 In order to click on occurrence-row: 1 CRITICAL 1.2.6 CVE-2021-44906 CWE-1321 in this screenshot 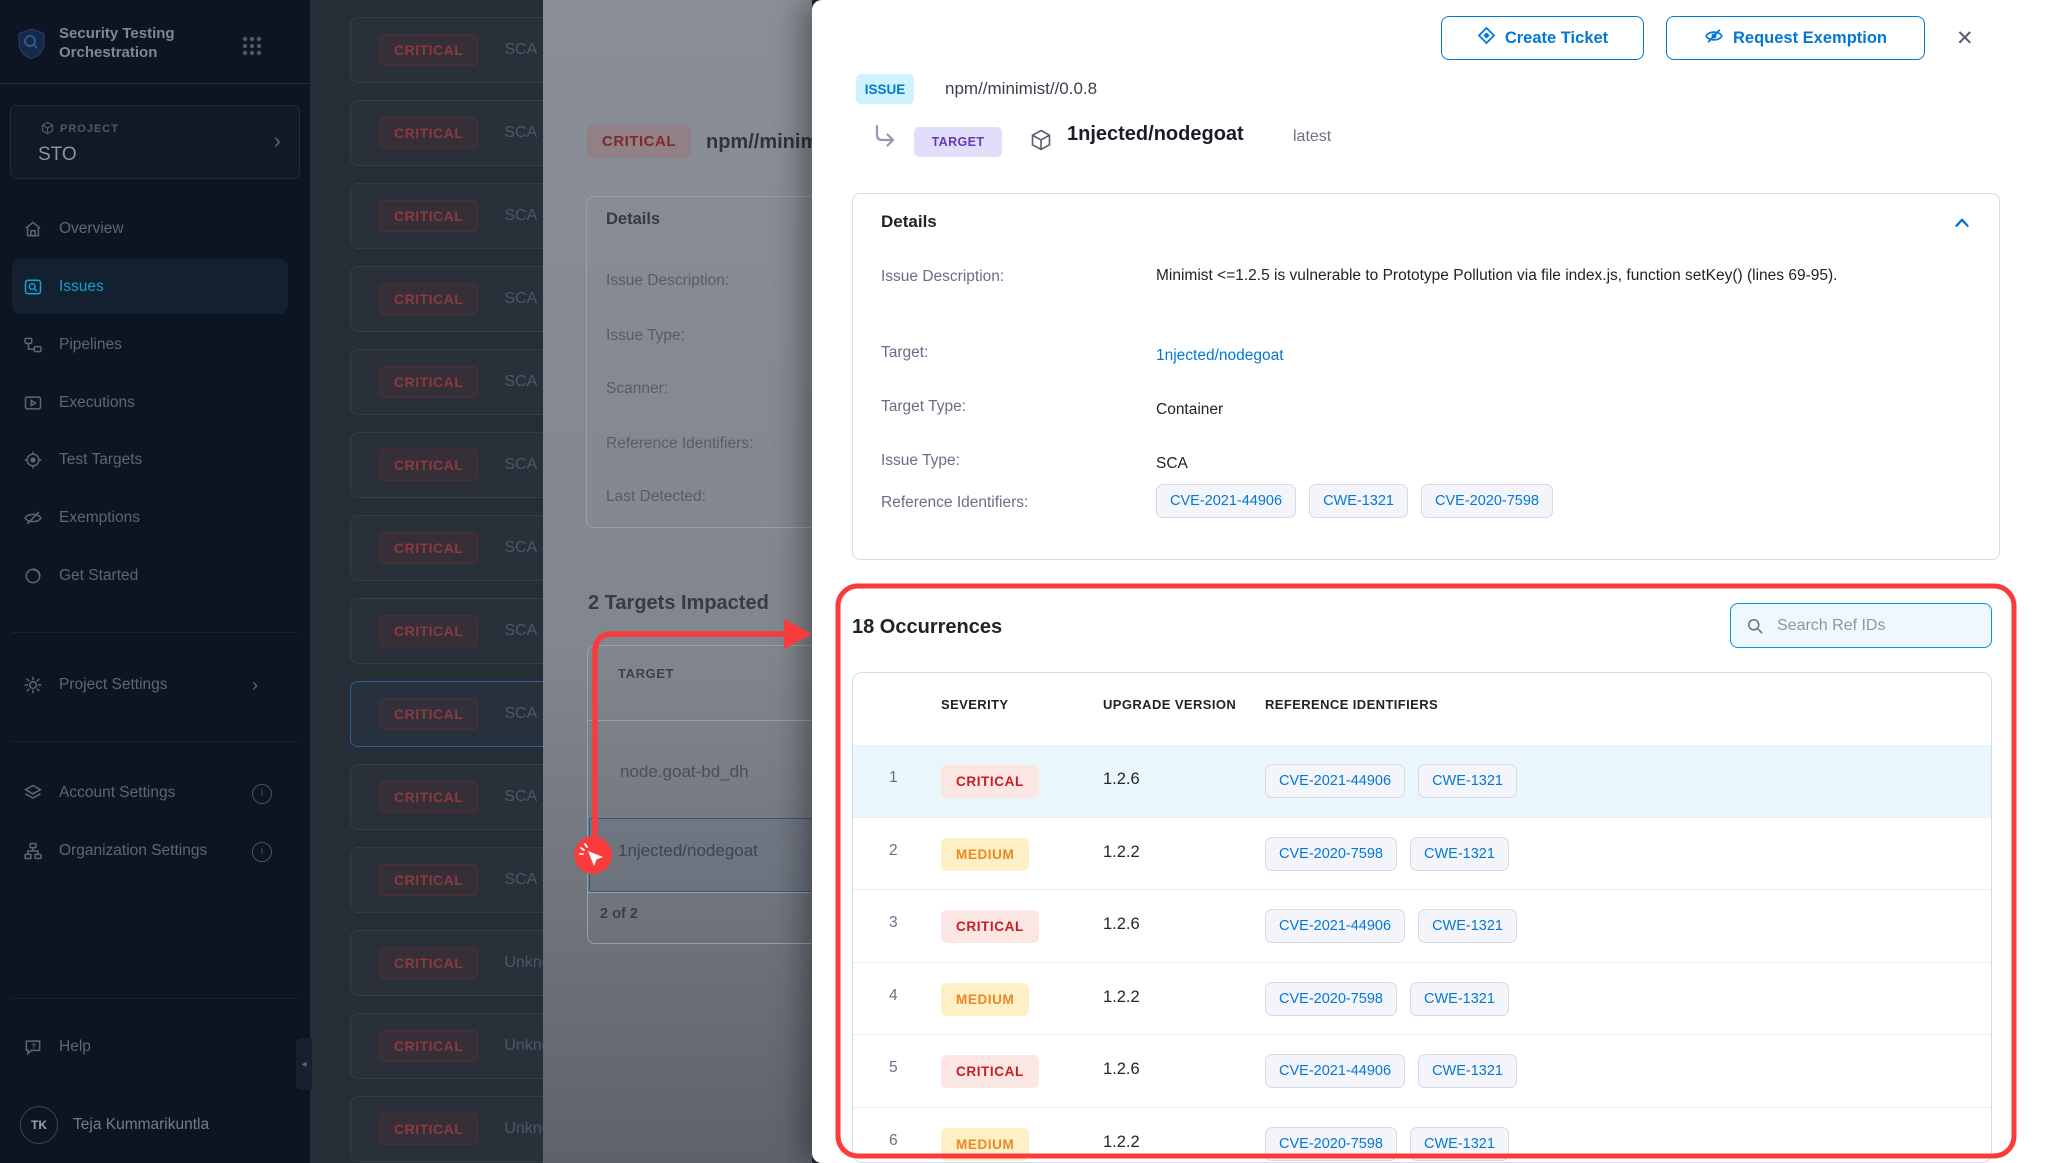, I will do `click(1422, 781)`.